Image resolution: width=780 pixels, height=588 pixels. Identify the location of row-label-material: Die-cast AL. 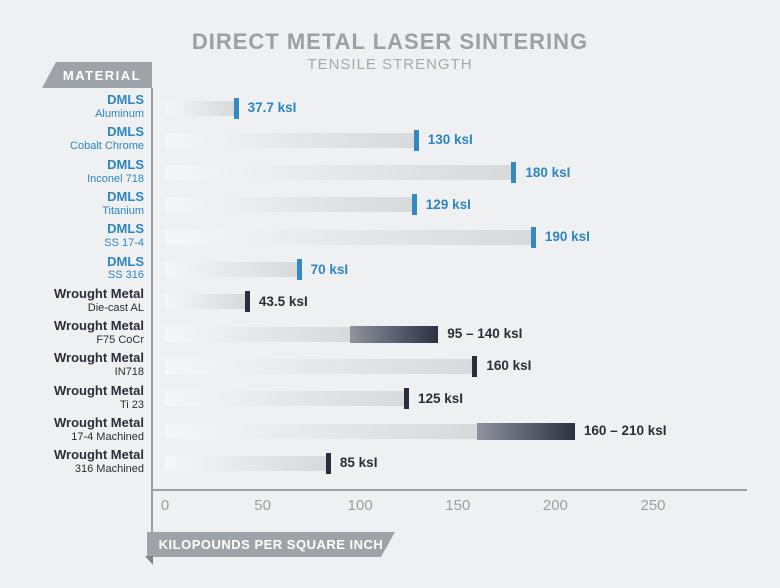
(115, 307).